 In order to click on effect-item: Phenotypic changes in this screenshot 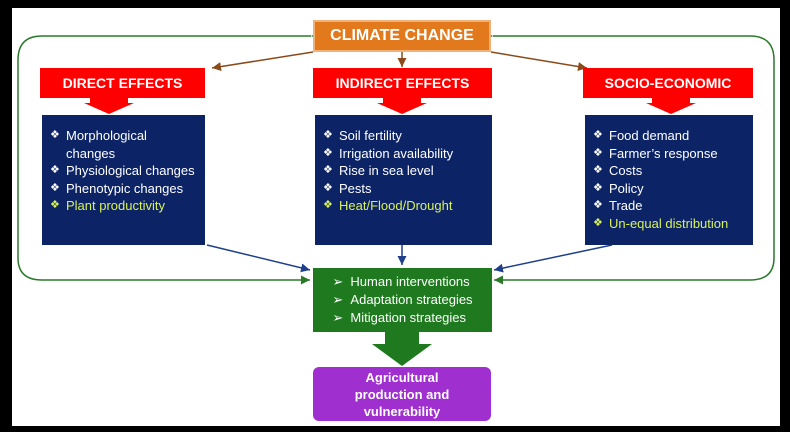, I will do `click(124, 189)`.